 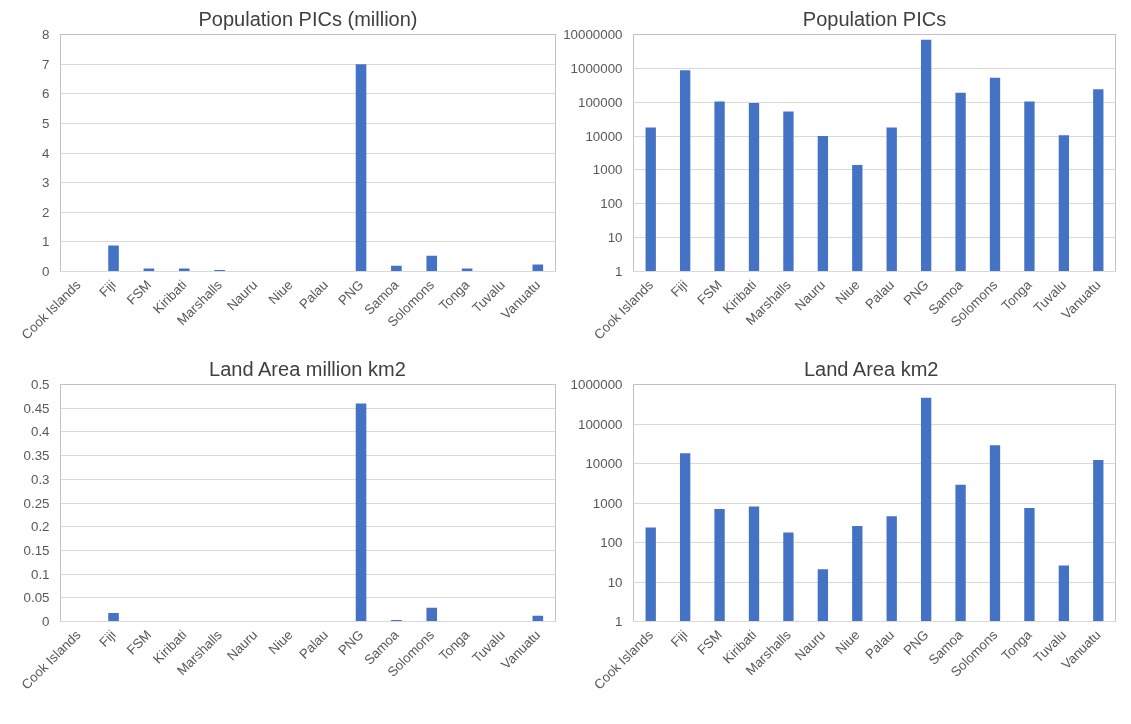 What do you see at coordinates (871, 368) in the screenshot?
I see `chart-title: Land Area km2` at bounding box center [871, 368].